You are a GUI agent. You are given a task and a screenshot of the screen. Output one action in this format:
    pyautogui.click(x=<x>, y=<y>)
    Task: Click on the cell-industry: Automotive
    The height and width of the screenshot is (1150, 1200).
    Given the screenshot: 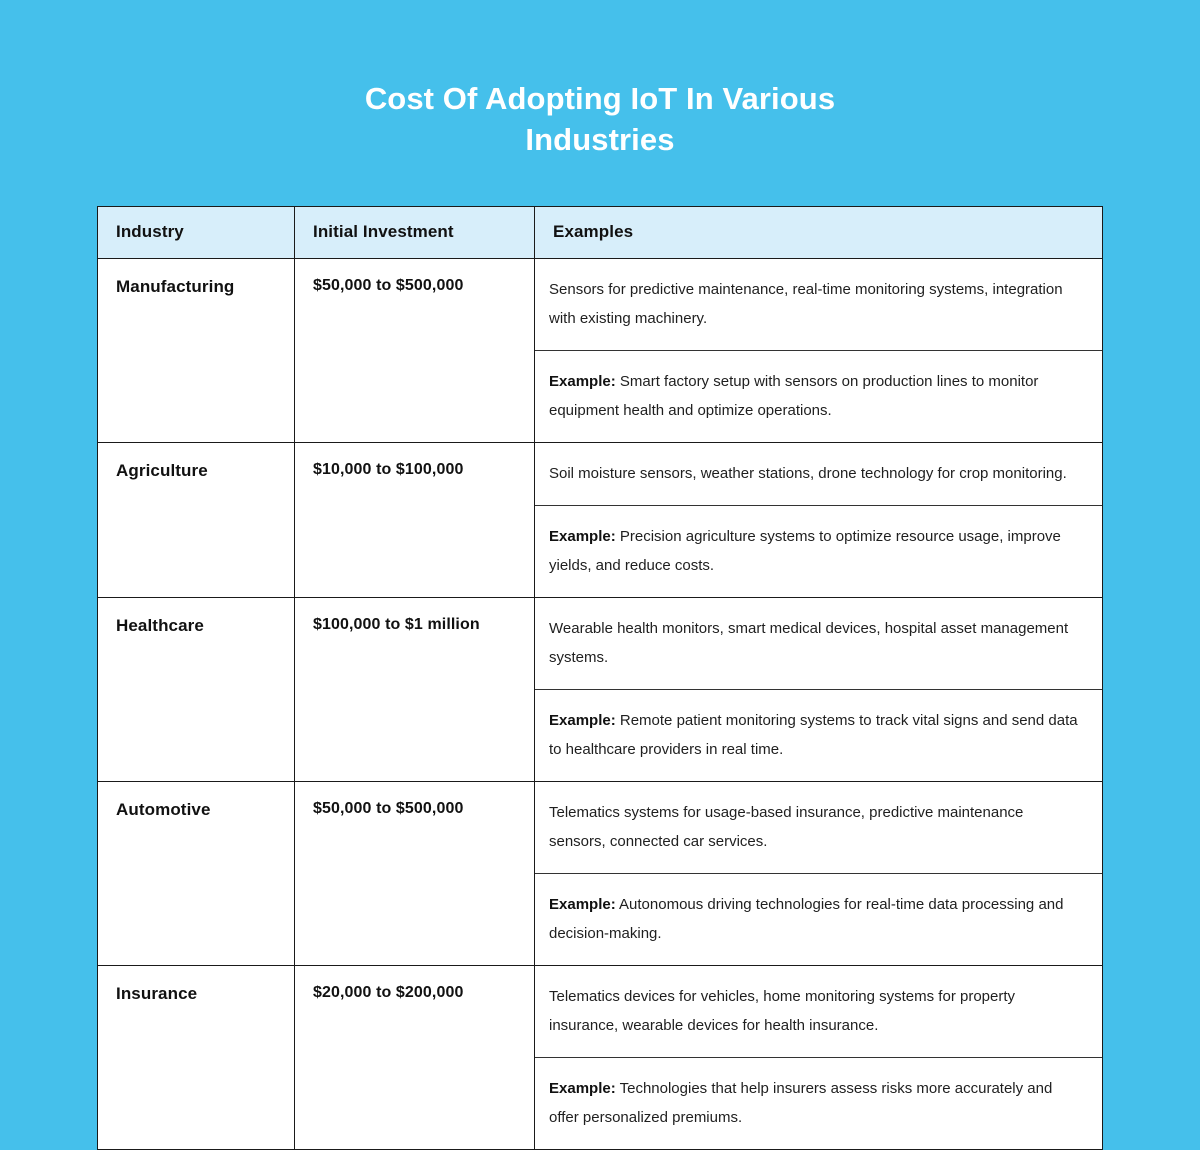 What is the action you would take?
    pyautogui.click(x=196, y=873)
    